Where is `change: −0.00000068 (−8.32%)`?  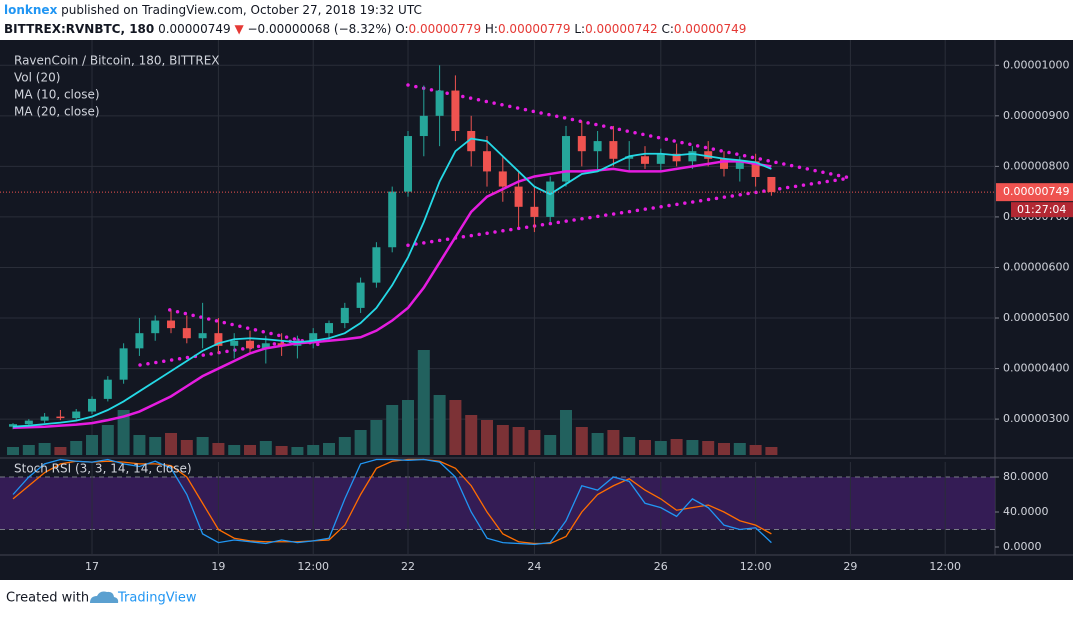 change: −0.00000068 (−8.32%) is located at coordinates (320, 29).